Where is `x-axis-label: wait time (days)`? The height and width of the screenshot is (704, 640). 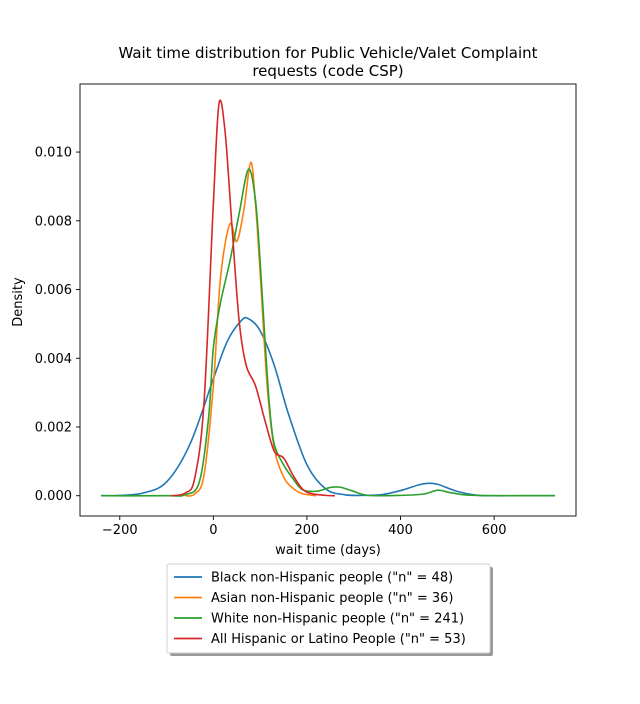 x-axis-label: wait time (days) is located at coordinates (328, 550).